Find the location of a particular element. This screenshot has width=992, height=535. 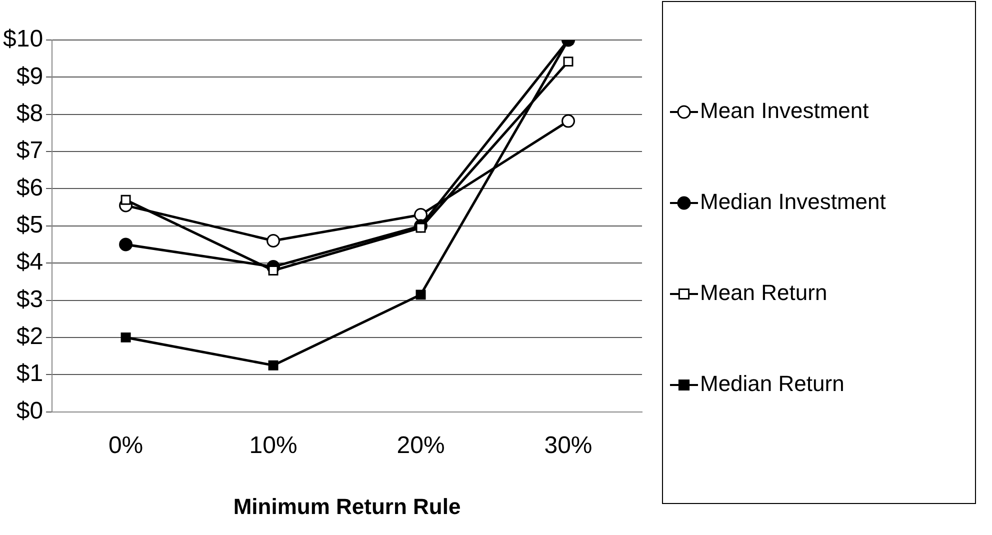

y-tick-label: $5 is located at coordinates (30, 225).